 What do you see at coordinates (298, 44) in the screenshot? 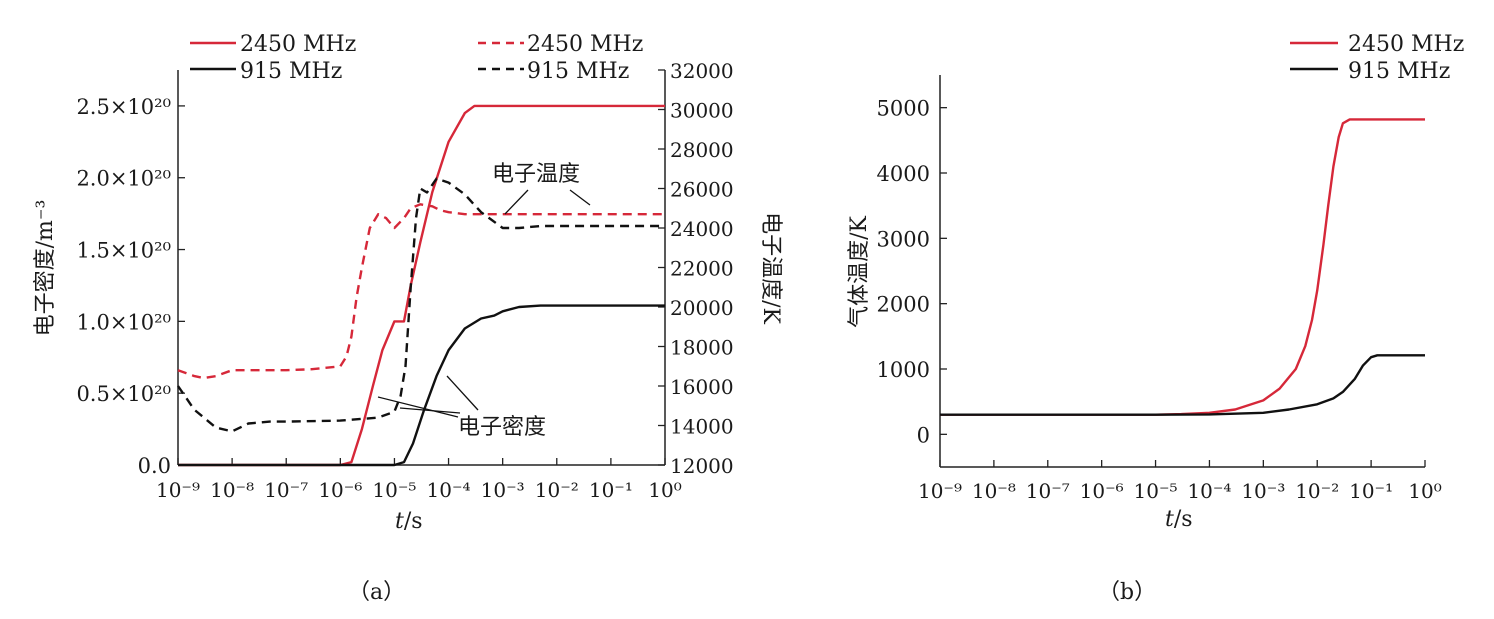
I see `legend-a-2450-solid-label: 2450 MHz` at bounding box center [298, 44].